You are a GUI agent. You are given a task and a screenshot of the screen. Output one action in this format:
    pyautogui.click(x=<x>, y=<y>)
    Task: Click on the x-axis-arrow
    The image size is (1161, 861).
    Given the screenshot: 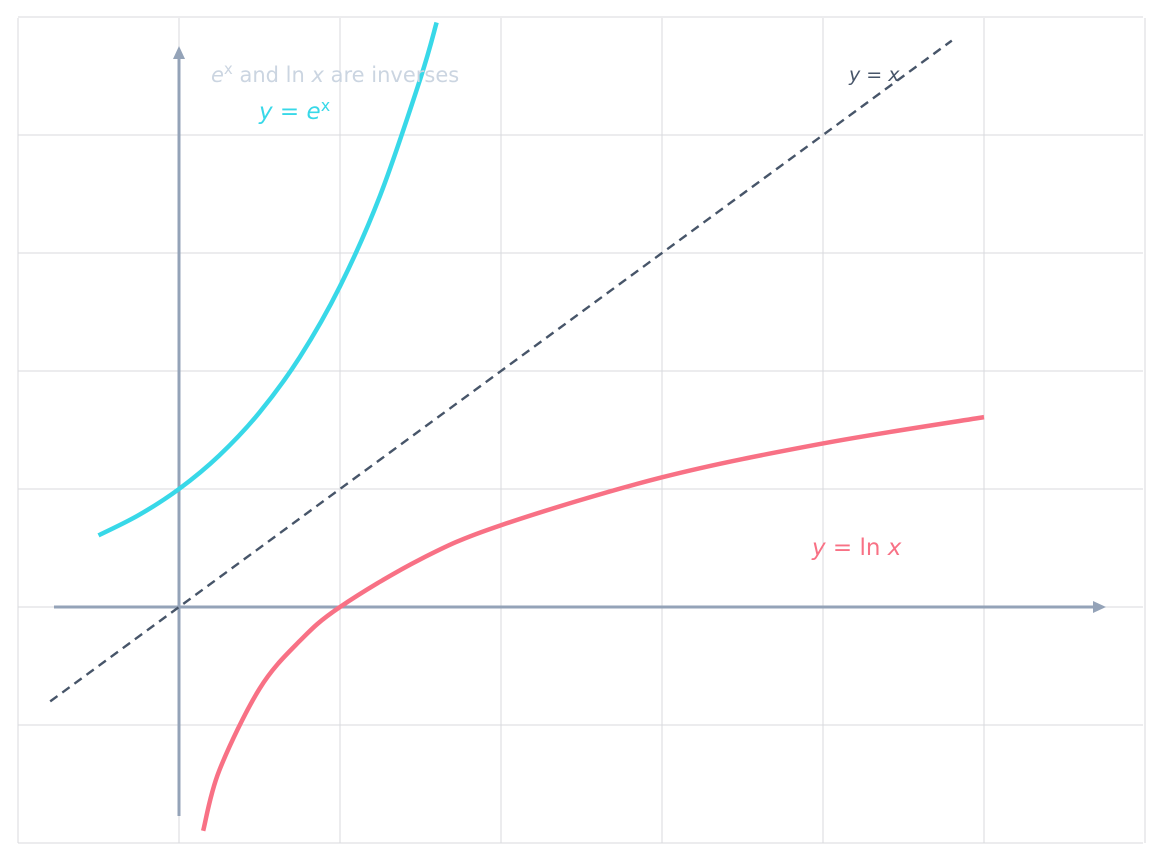 What is the action you would take?
    pyautogui.click(x=1099, y=607)
    